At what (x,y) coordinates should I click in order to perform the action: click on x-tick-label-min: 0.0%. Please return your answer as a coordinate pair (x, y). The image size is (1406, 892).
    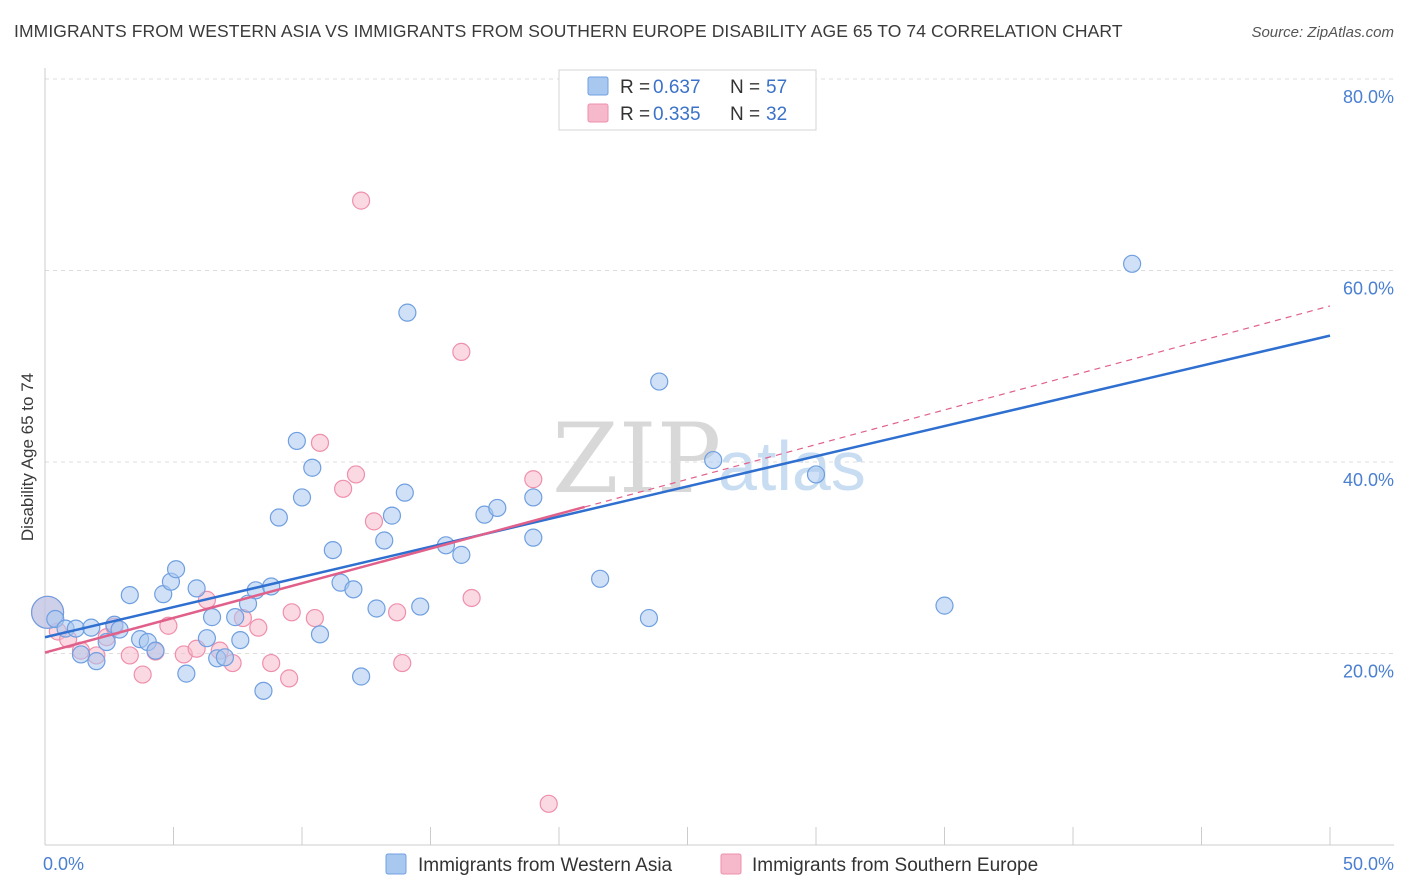
    Looking at the image, I should click on (63, 864).